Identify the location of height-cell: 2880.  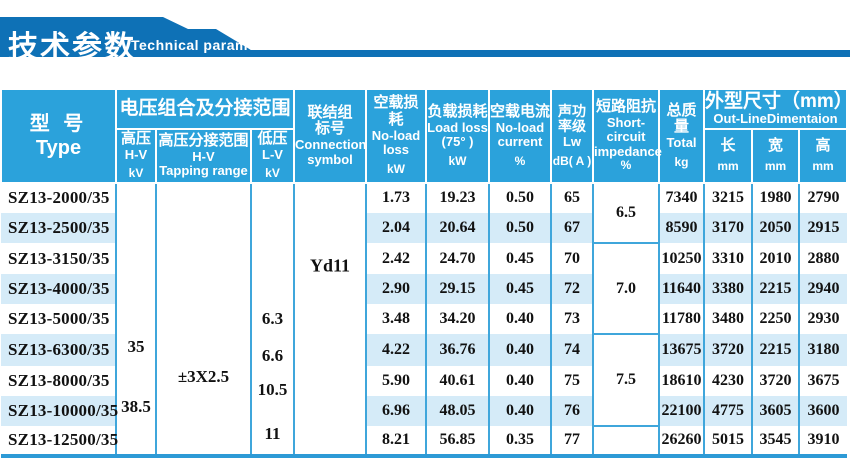
(822, 258).